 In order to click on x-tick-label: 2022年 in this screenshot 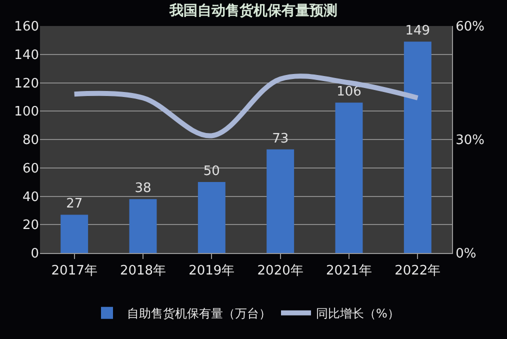, I will do `click(417, 271)`.